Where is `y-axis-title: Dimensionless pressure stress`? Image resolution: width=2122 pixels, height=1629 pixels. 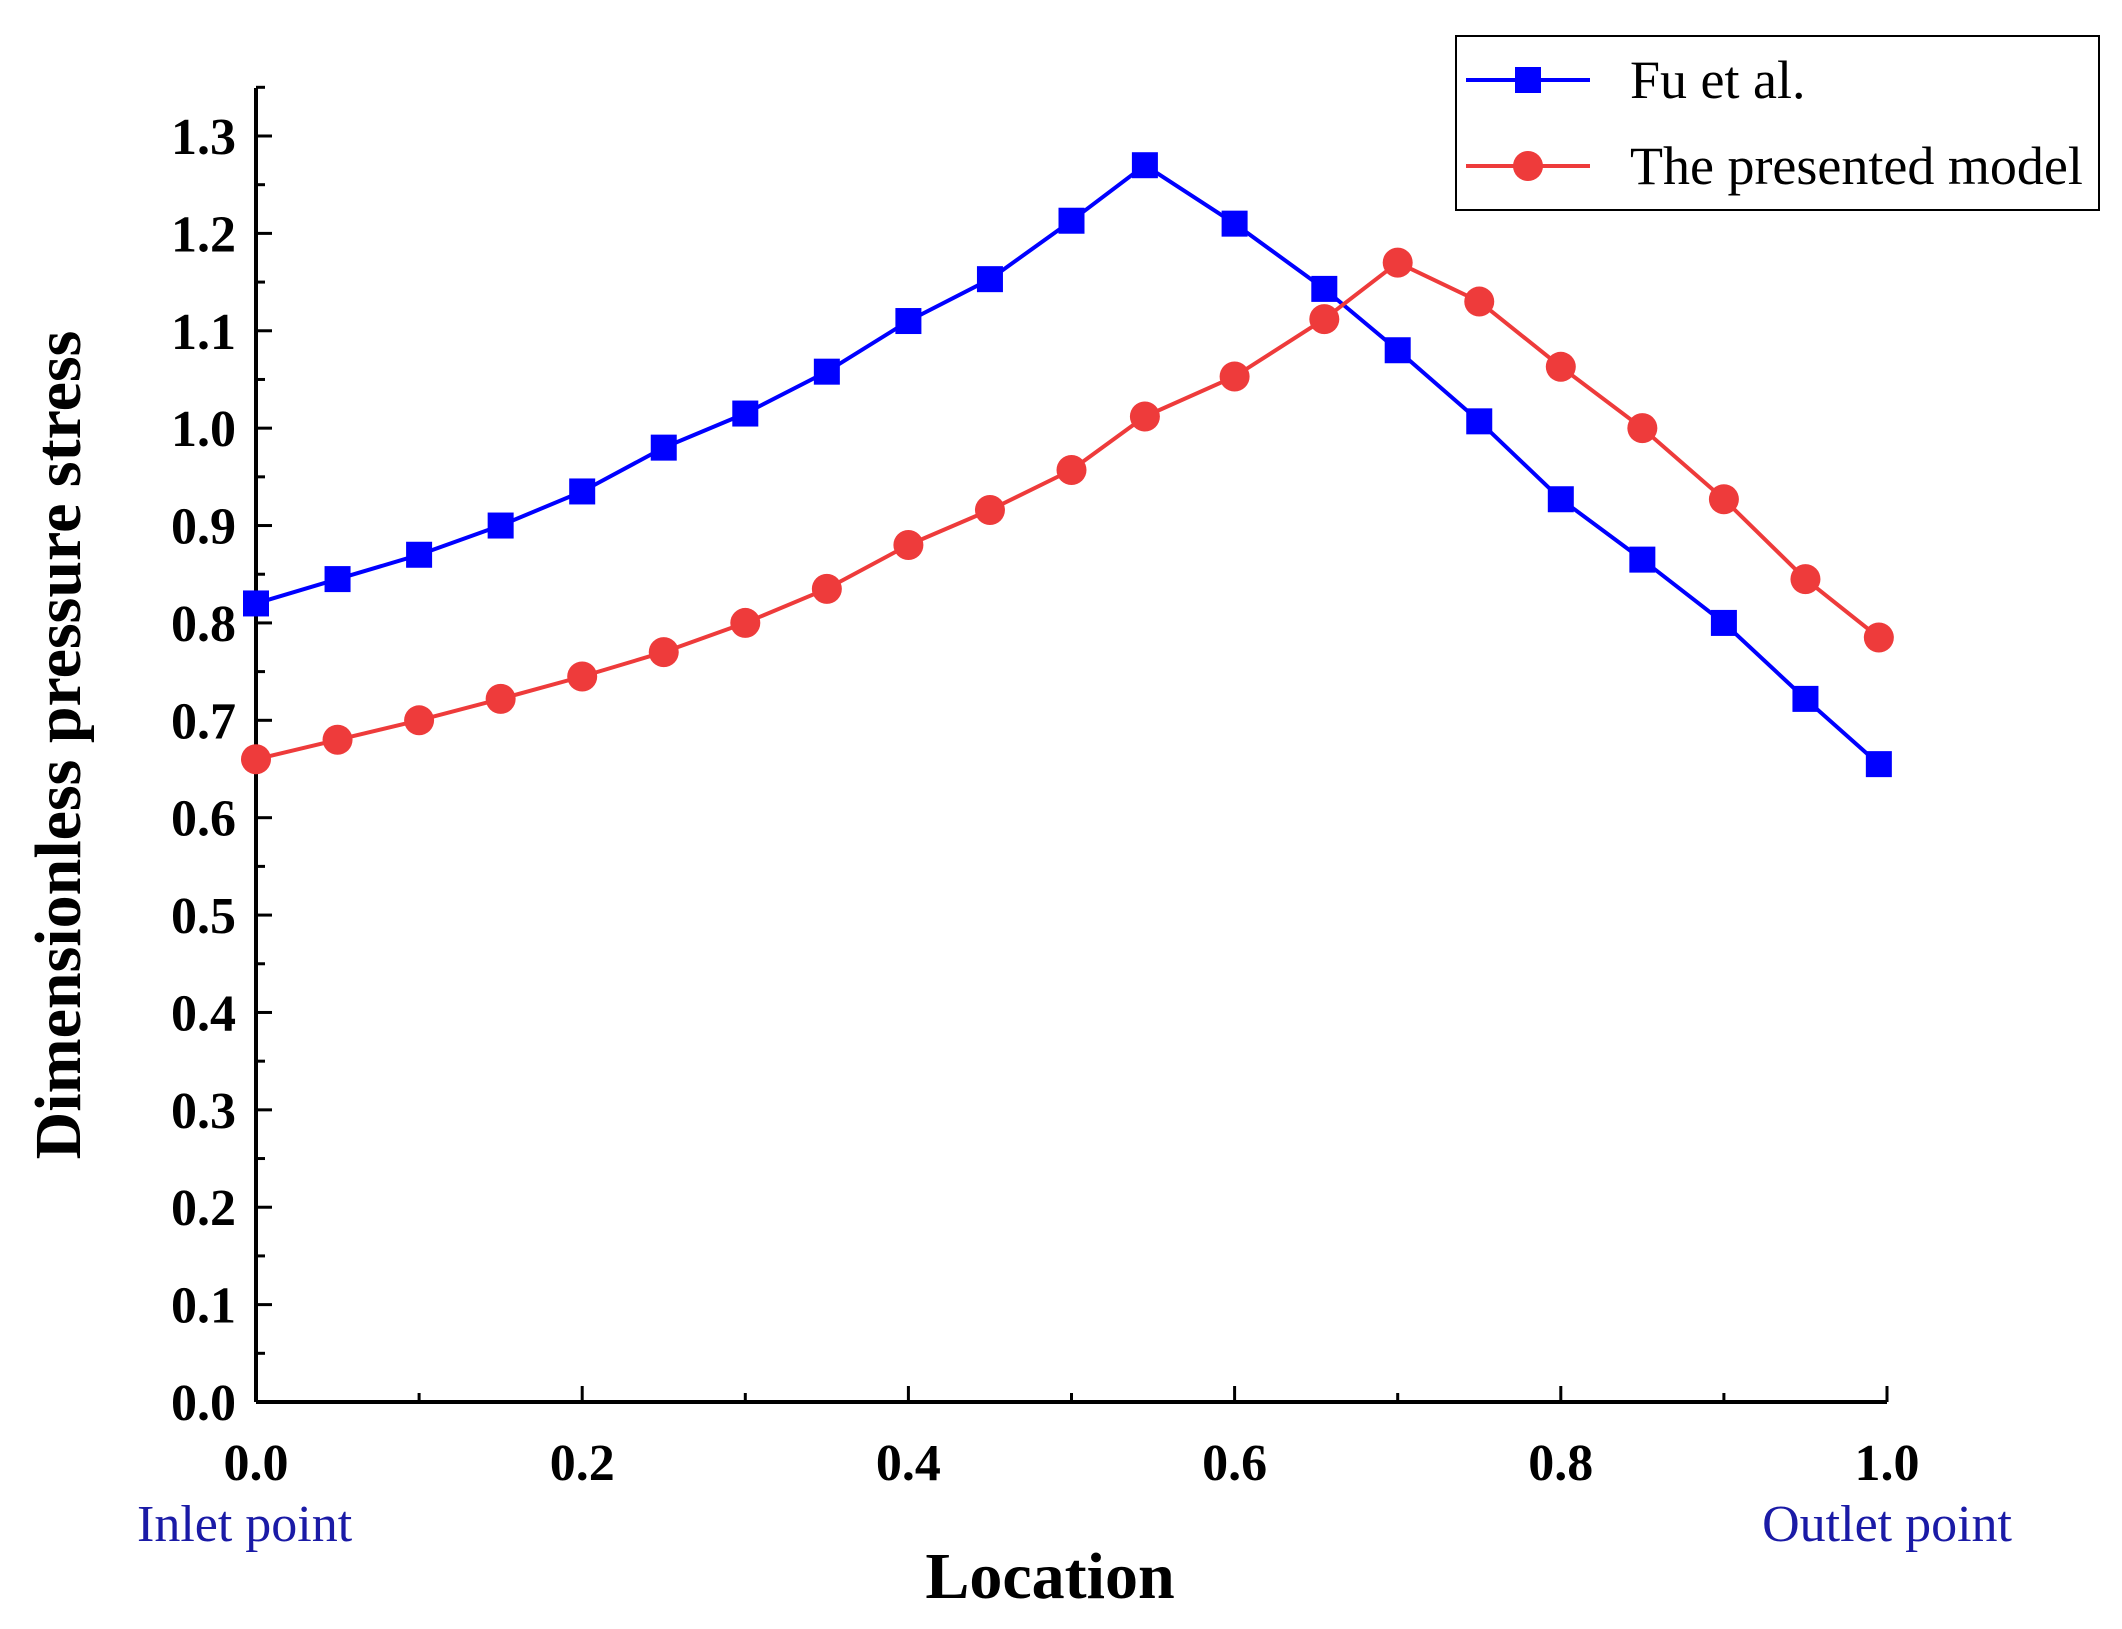 y-axis-title: Dimensionless pressure stress is located at coordinates (58, 745).